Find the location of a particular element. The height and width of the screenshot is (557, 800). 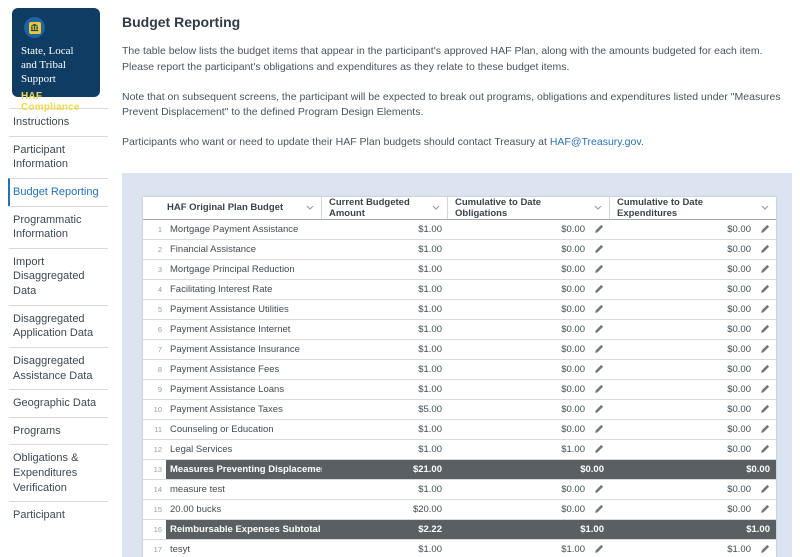

row-number: 15 is located at coordinates (157, 509).